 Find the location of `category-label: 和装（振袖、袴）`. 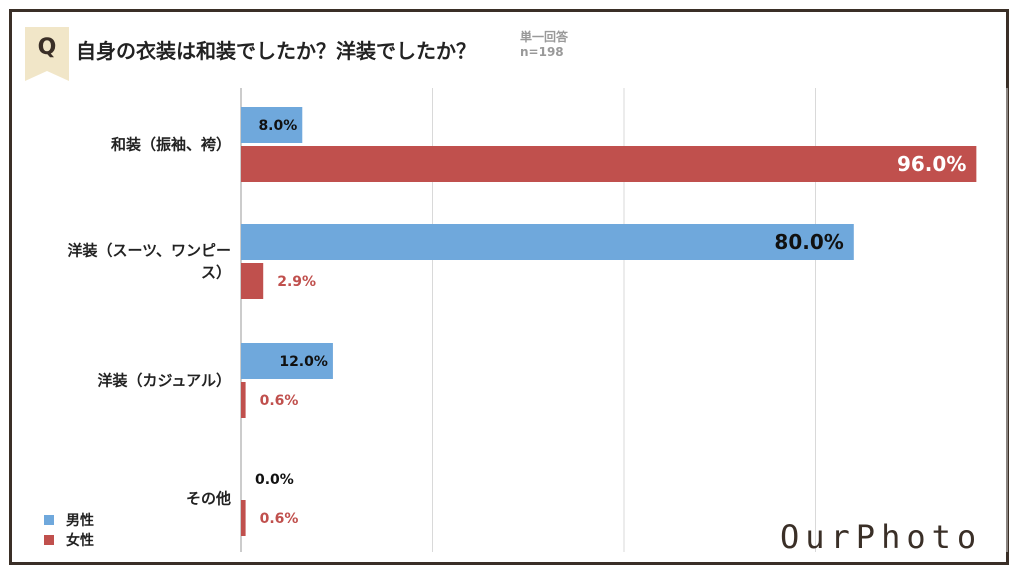

category-label: 和装（振袖、袴） is located at coordinates (171, 145).